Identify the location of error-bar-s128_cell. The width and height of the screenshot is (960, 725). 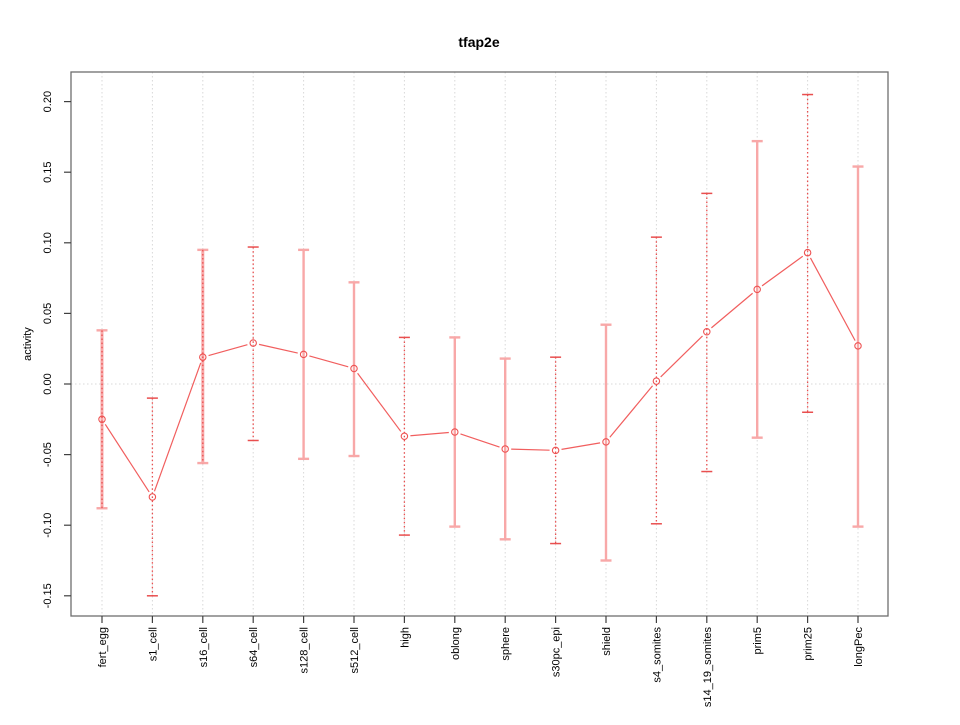
(304, 354).